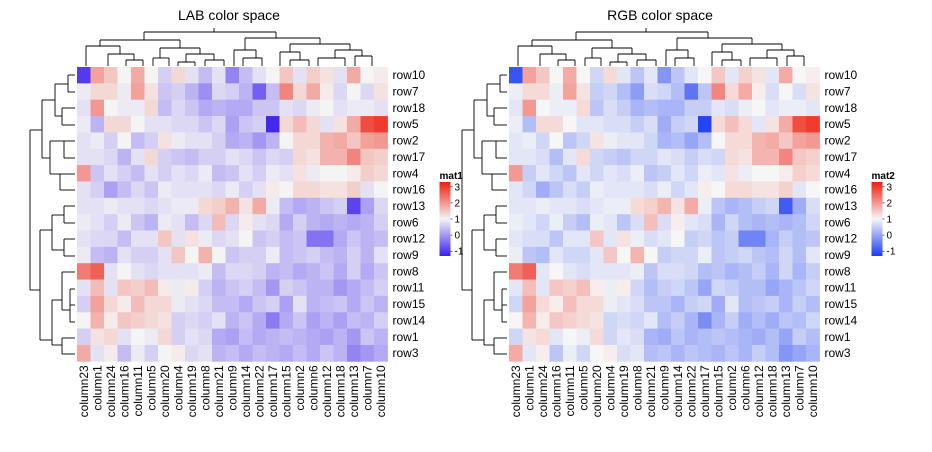 The image size is (932, 452). What do you see at coordinates (705, 391) in the screenshot?
I see `column-label: column17` at bounding box center [705, 391].